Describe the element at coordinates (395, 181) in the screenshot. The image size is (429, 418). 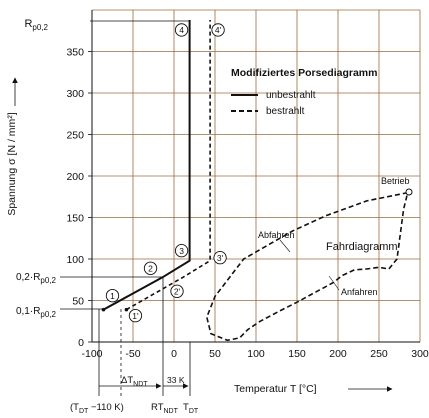
I see `annotation-betrieb: Betrieb` at that location.